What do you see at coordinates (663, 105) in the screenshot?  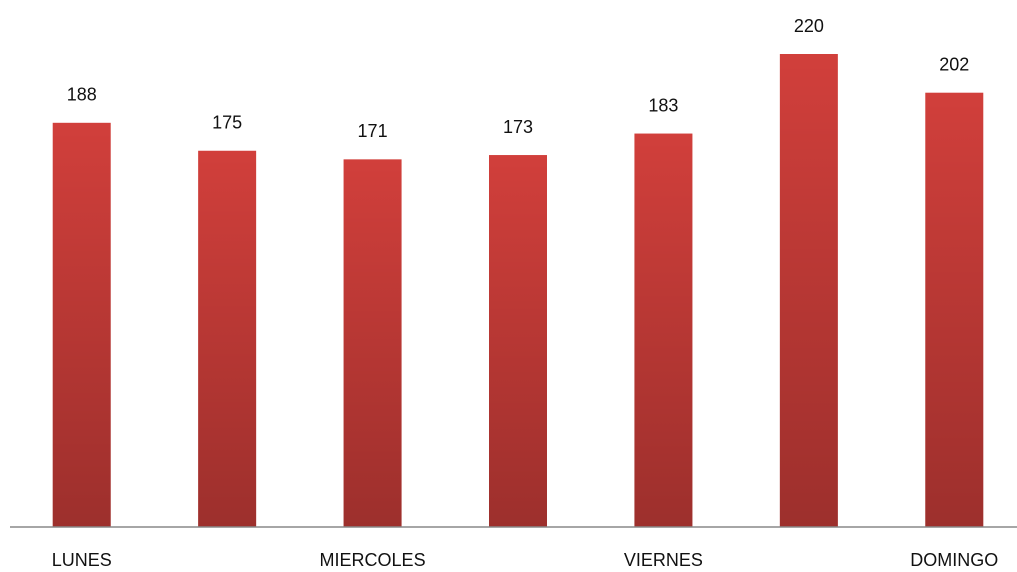 I see `data-label: 183` at bounding box center [663, 105].